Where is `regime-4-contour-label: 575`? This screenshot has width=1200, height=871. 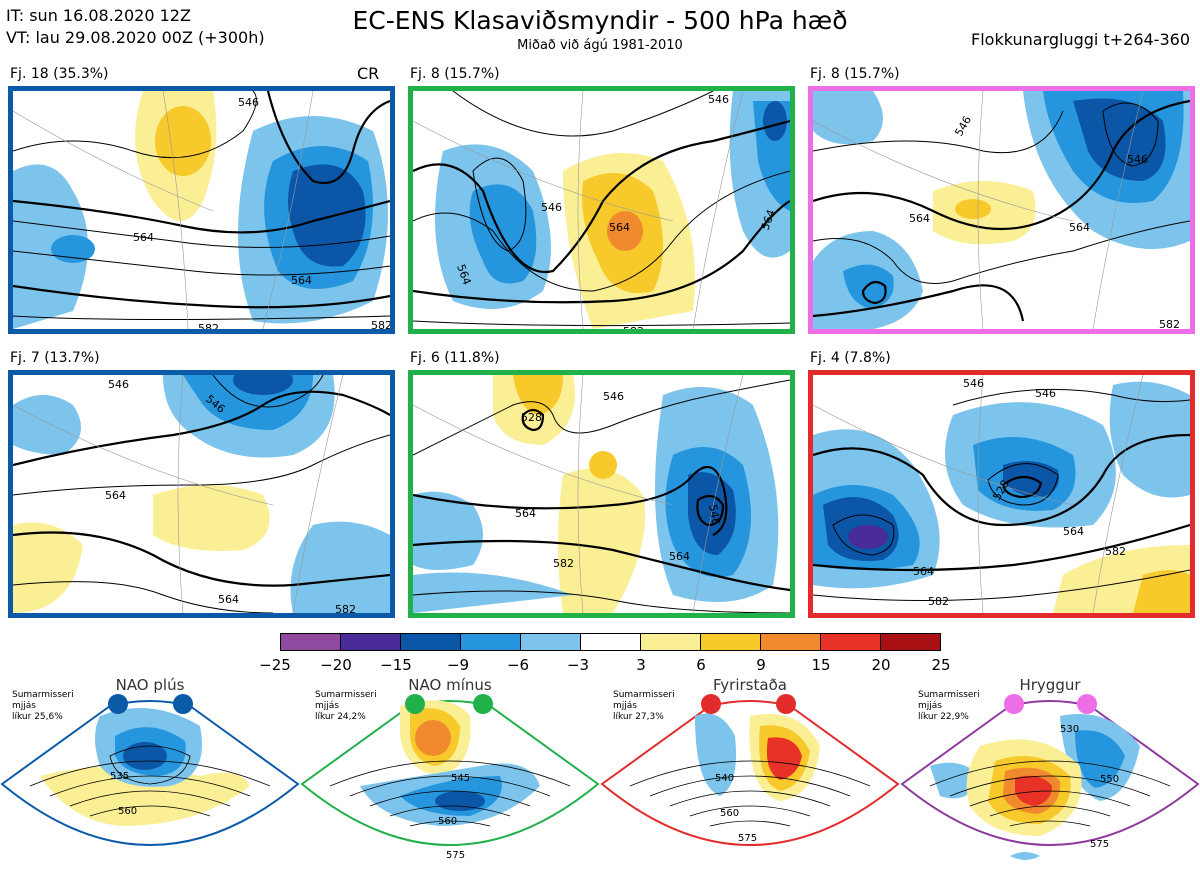
regime-4-contour-label: 575 is located at coordinates (1099, 844).